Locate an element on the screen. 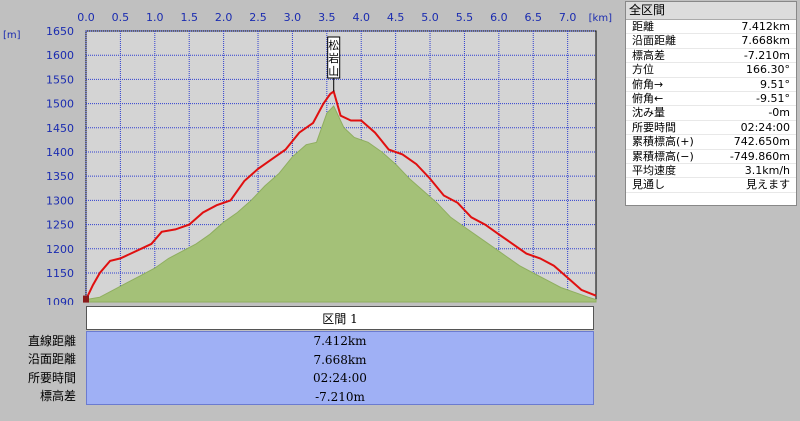 The height and width of the screenshot is (421, 800). stat-label: 所要時間 is located at coordinates (654, 127).